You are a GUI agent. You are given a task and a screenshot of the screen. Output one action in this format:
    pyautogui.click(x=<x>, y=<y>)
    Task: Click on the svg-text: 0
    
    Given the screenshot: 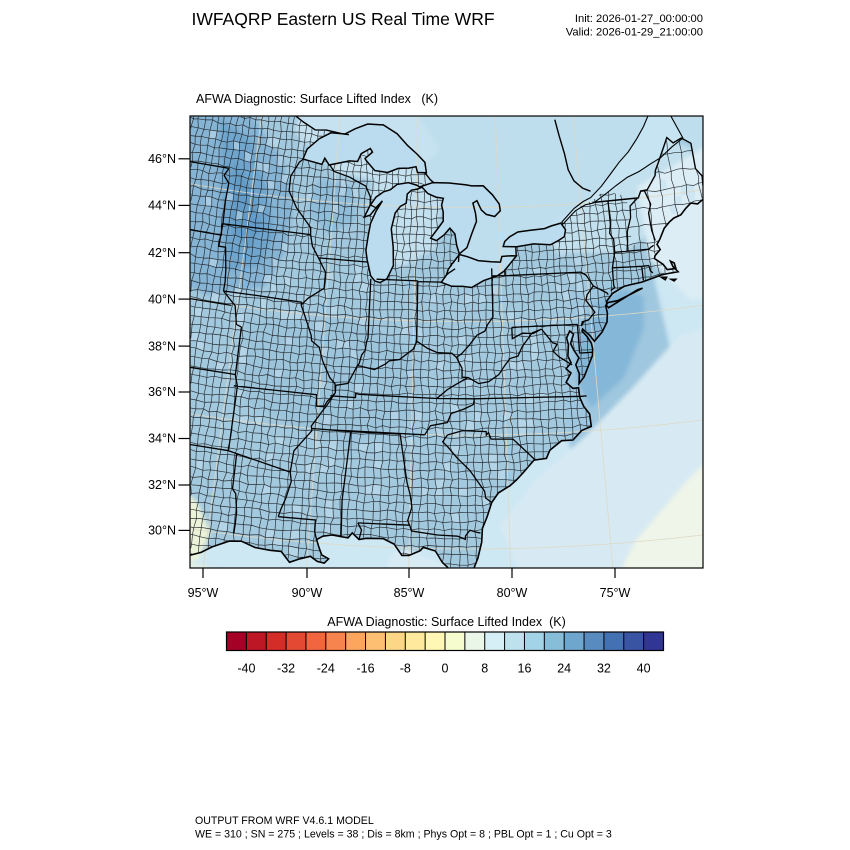 What is the action you would take?
    pyautogui.click(x=445, y=669)
    